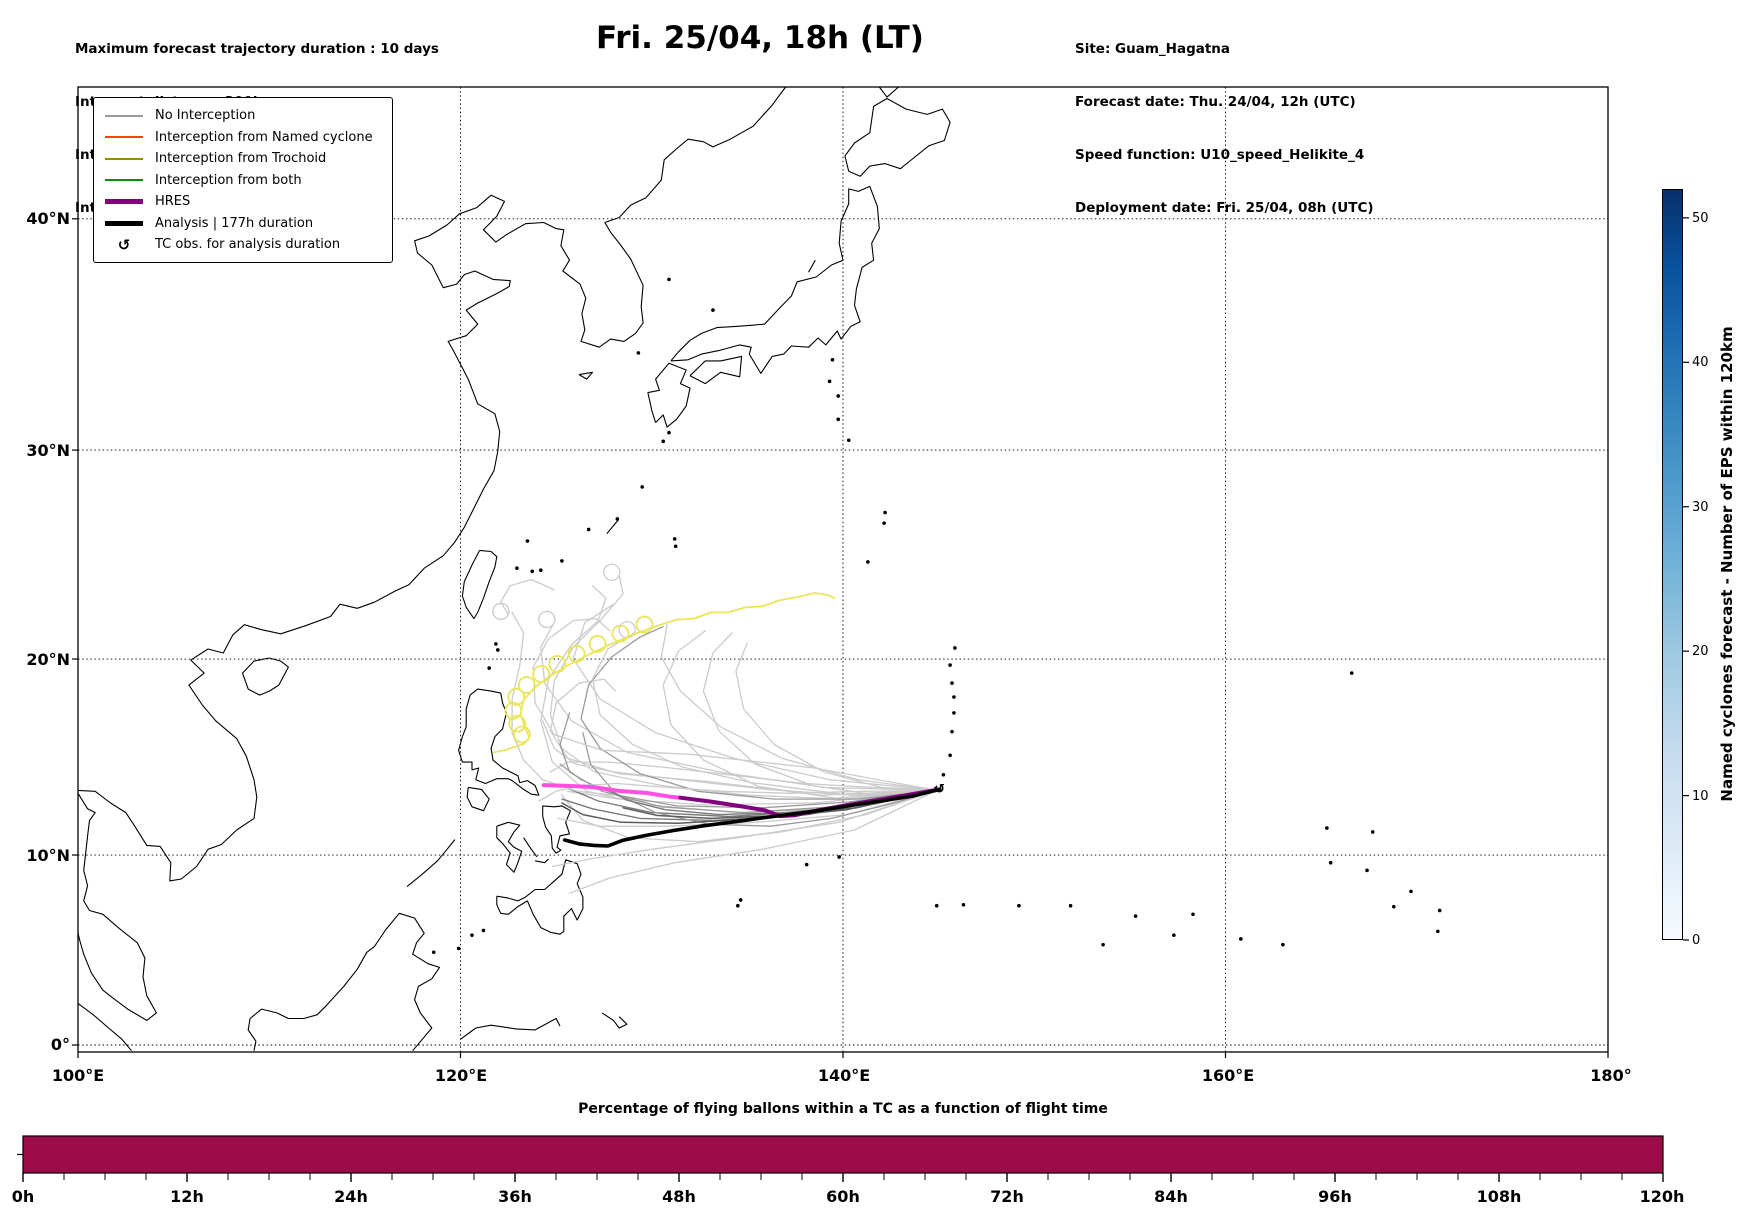 This screenshot has width=1748, height=1213. What do you see at coordinates (1686, 579) in the screenshot?
I see `colorbar-ticks` at bounding box center [1686, 579].